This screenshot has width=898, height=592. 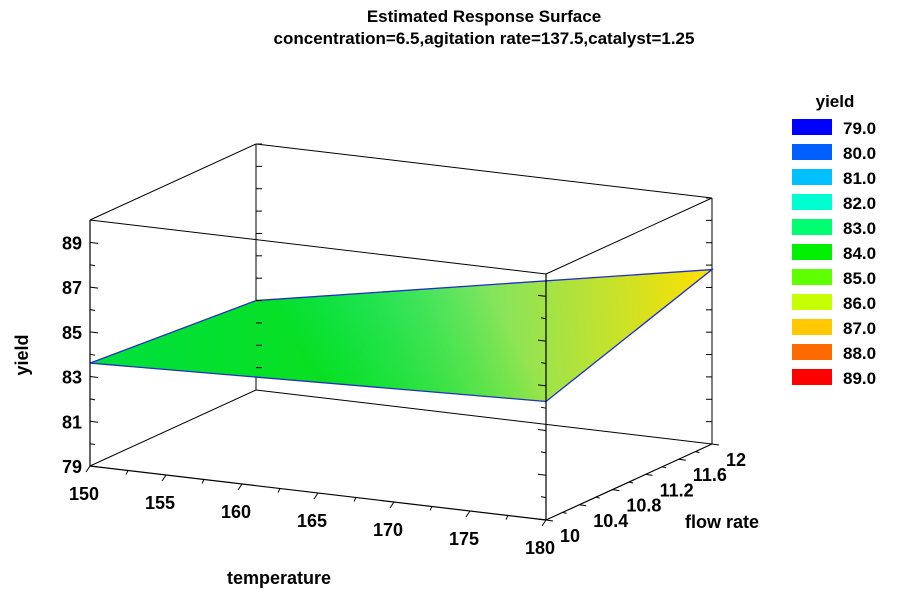 What do you see at coordinates (643, 506) in the screenshot?
I see `y-tick-label: 10.8` at bounding box center [643, 506].